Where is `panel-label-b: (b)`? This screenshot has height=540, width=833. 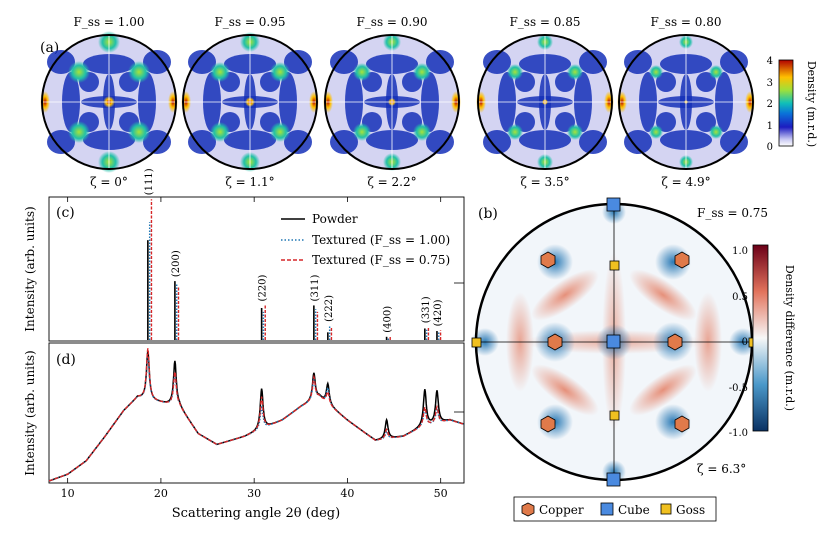
panel-label-b: (b) is located at coordinates (488, 214).